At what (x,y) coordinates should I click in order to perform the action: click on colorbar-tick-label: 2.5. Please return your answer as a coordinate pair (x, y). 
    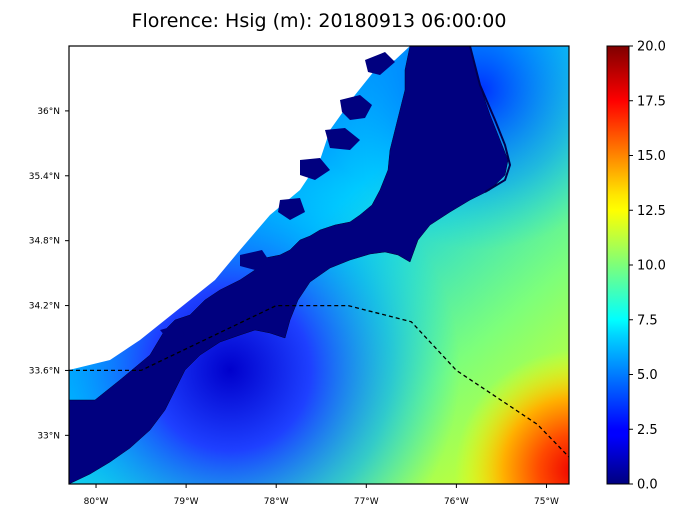
    Looking at the image, I should click on (647, 430).